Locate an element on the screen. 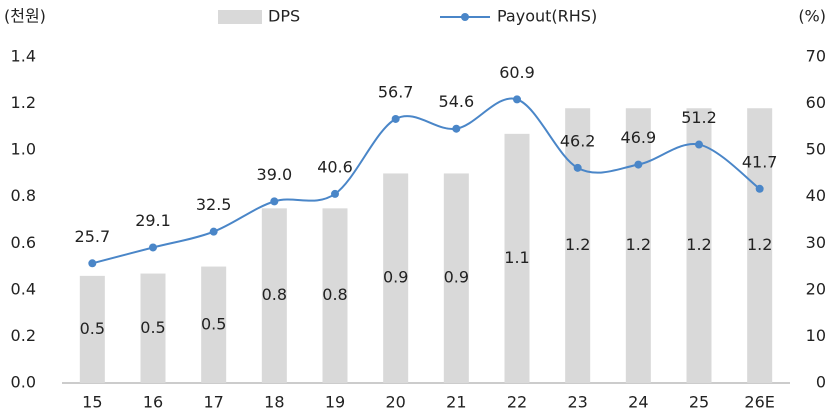 The image size is (832, 416). x-tick-label: 15 is located at coordinates (92, 402).